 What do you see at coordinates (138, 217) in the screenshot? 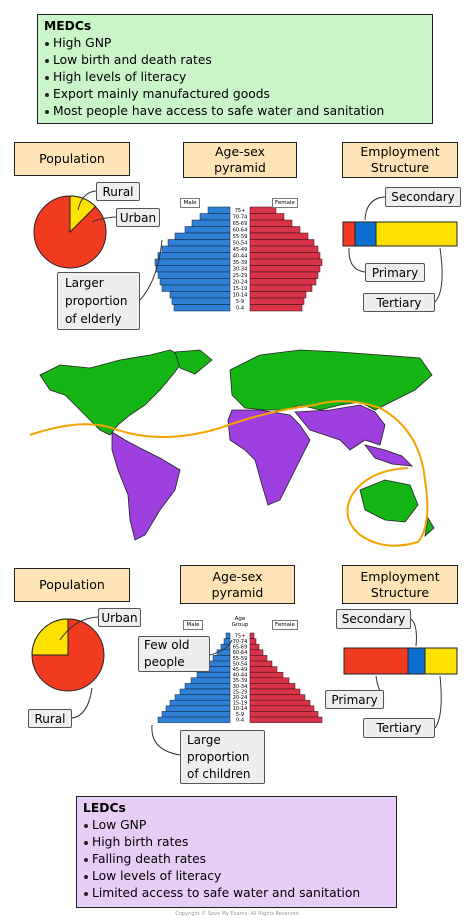
I see `label: Urban` at bounding box center [138, 217].